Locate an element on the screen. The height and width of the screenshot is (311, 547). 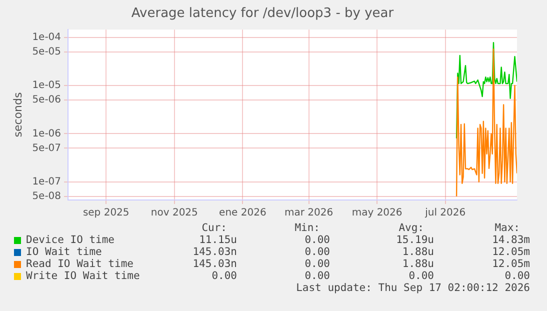
y-tick-label: 1e-04 is located at coordinates (47, 37).